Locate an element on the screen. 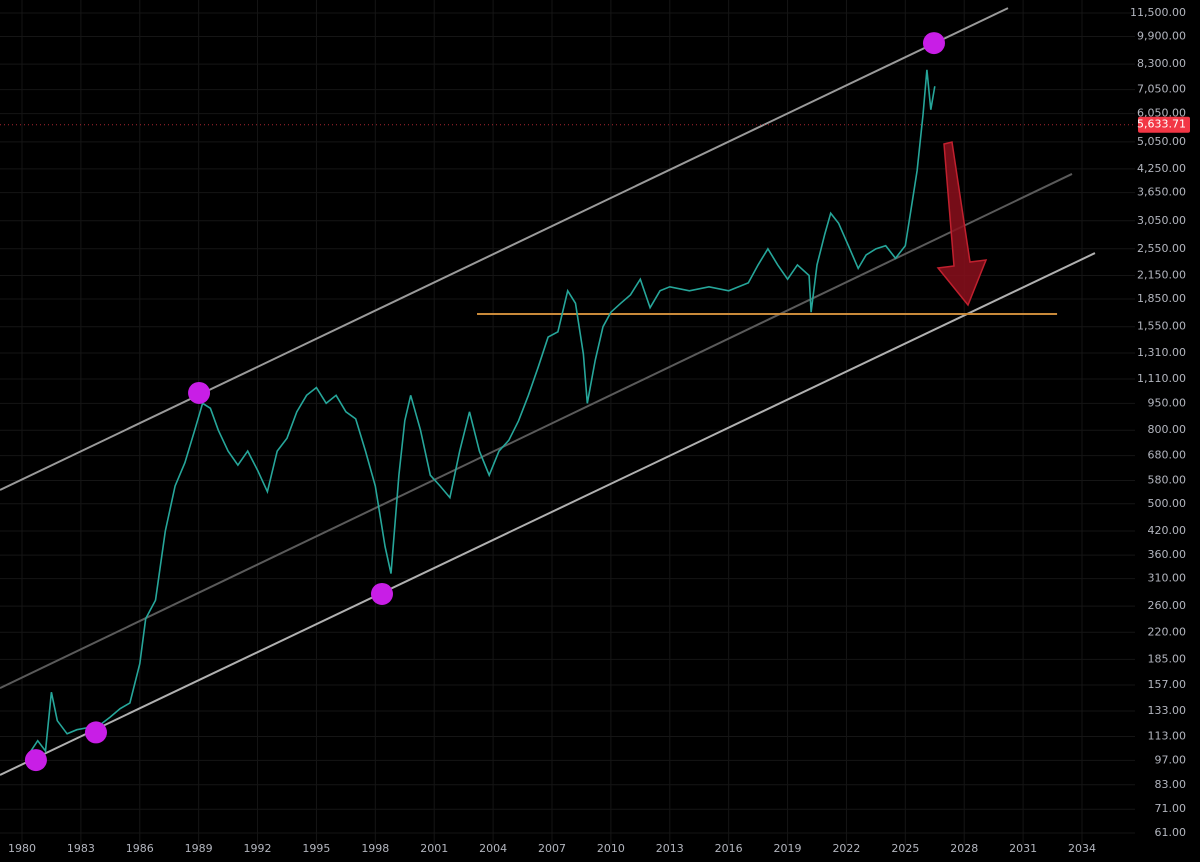  x-tick-label: 2025 is located at coordinates (905, 848).